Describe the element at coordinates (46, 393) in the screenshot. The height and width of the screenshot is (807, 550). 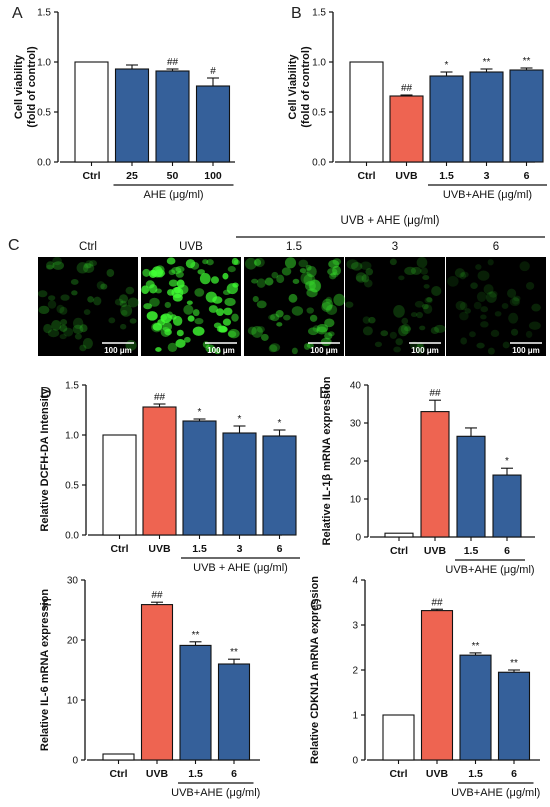
I see `panel-label: D` at that location.